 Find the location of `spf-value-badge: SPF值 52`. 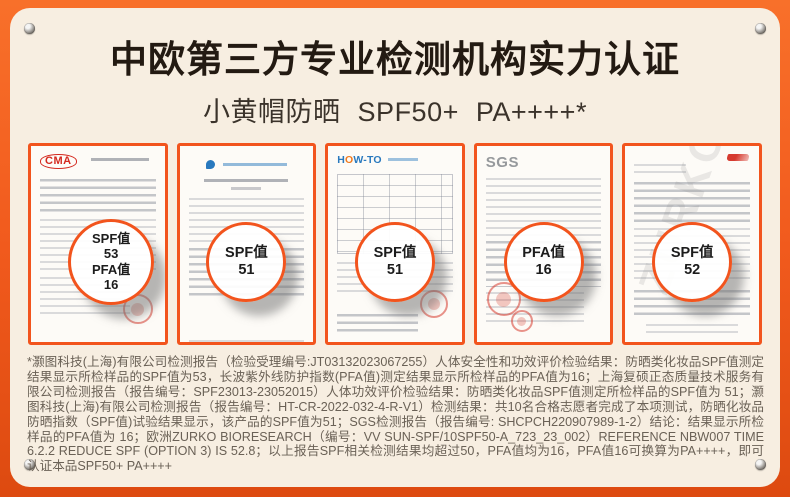

spf-value-badge: SPF值 52 is located at coordinates (692, 261).